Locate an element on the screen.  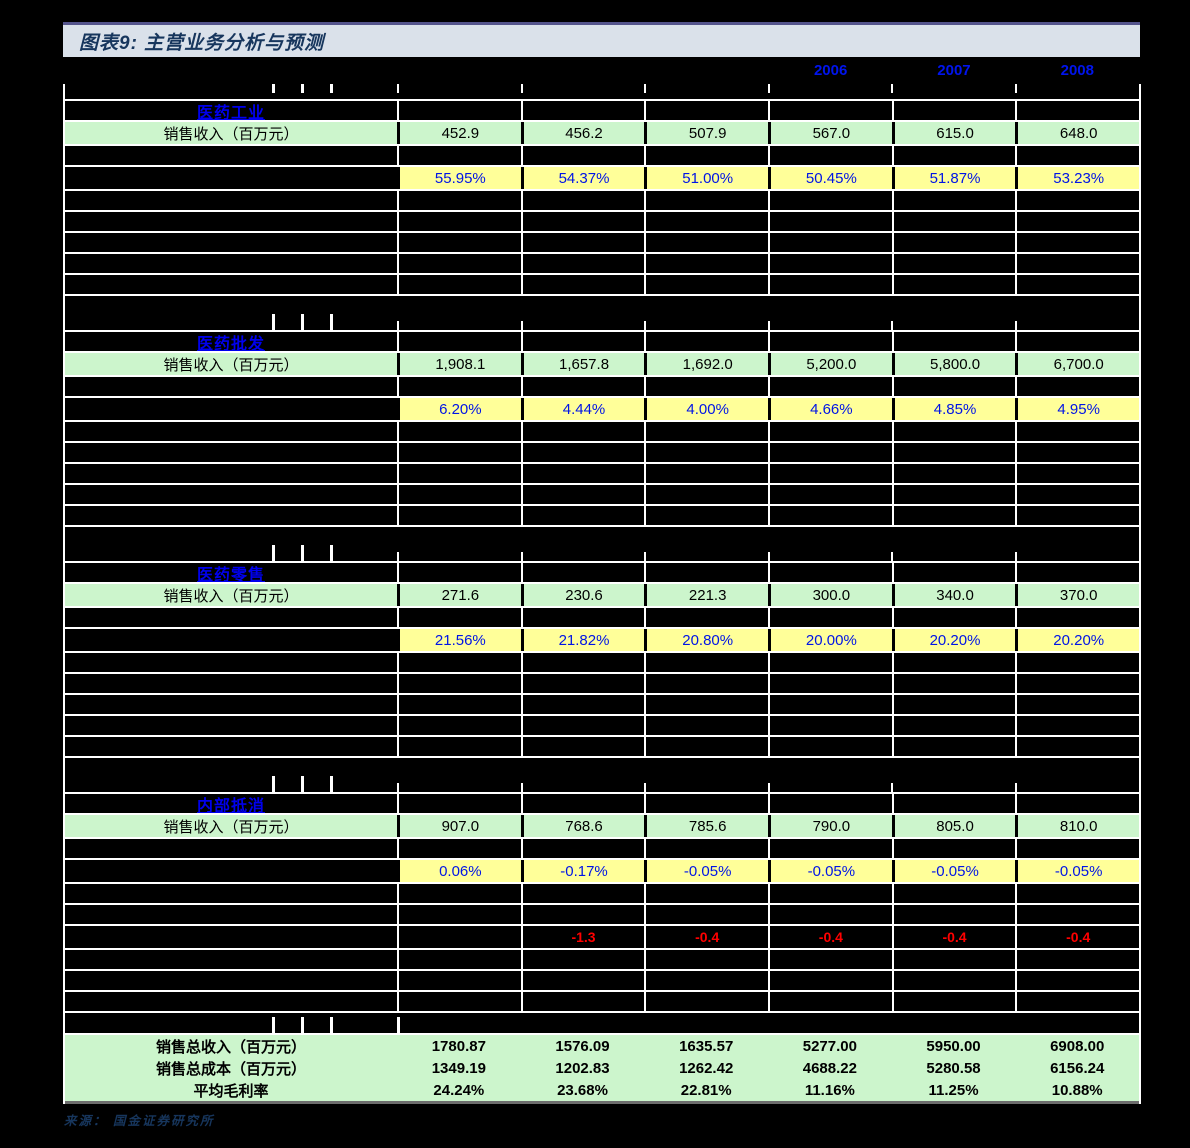
revenue-value: 300.0 is located at coordinates (833, 595).